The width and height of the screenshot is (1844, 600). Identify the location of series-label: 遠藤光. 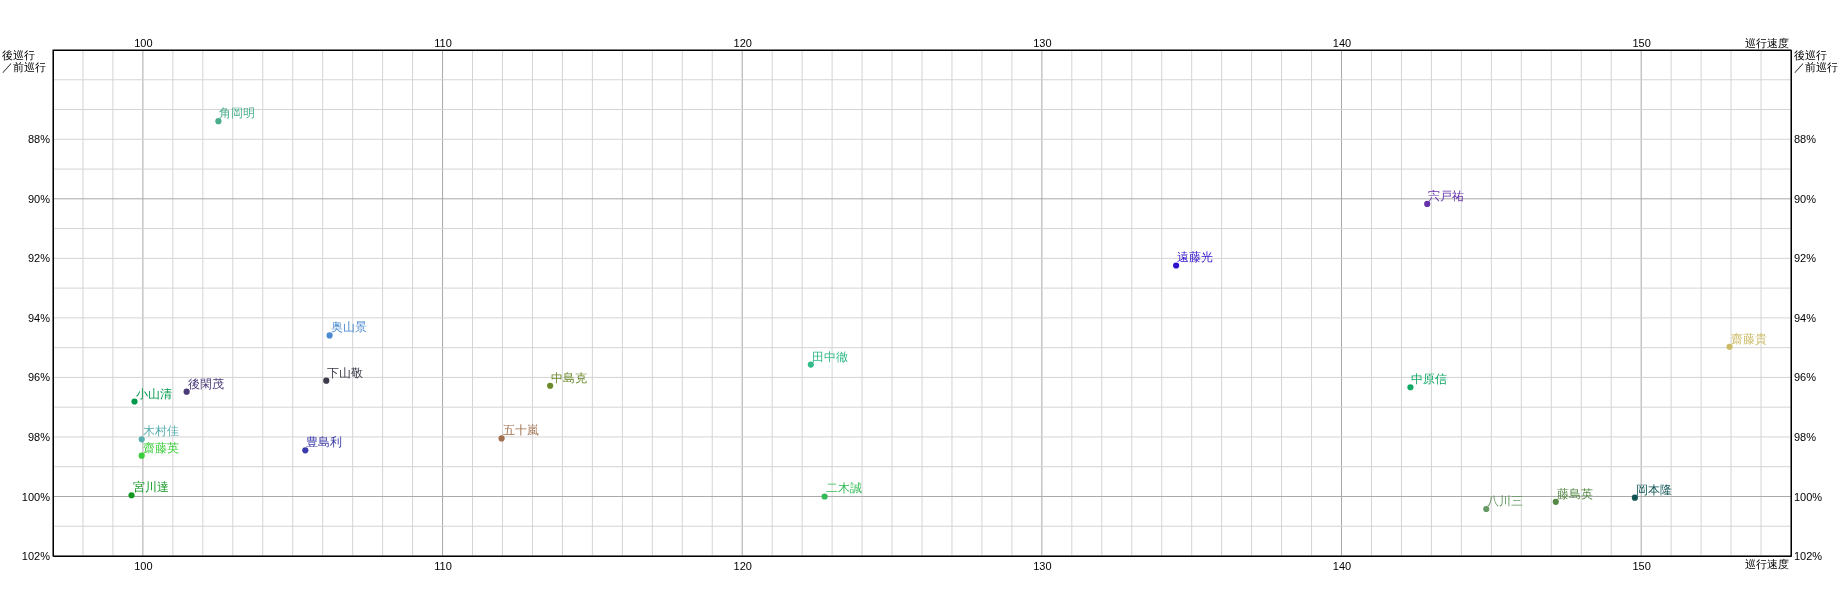
(1195, 257).